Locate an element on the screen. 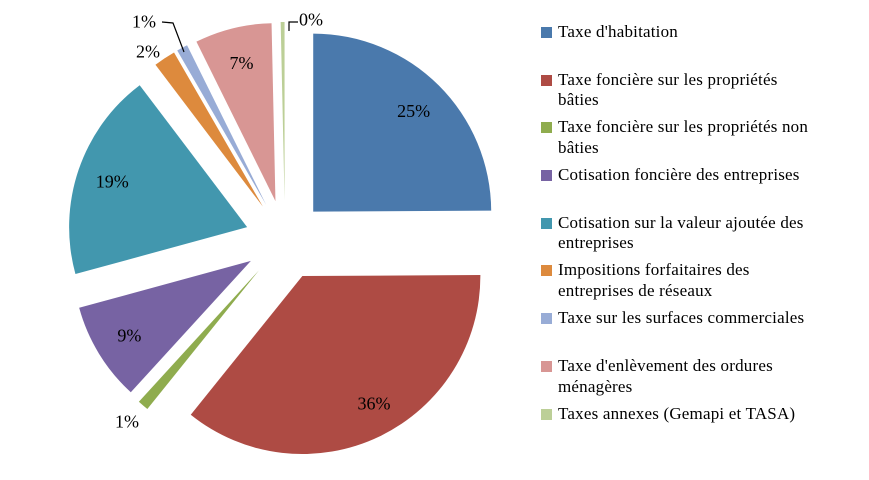 Image resolution: width=869 pixels, height=480 pixels. legend-item-9: Taxes annexes (Gemapi et TASA) is located at coordinates (703, 428).